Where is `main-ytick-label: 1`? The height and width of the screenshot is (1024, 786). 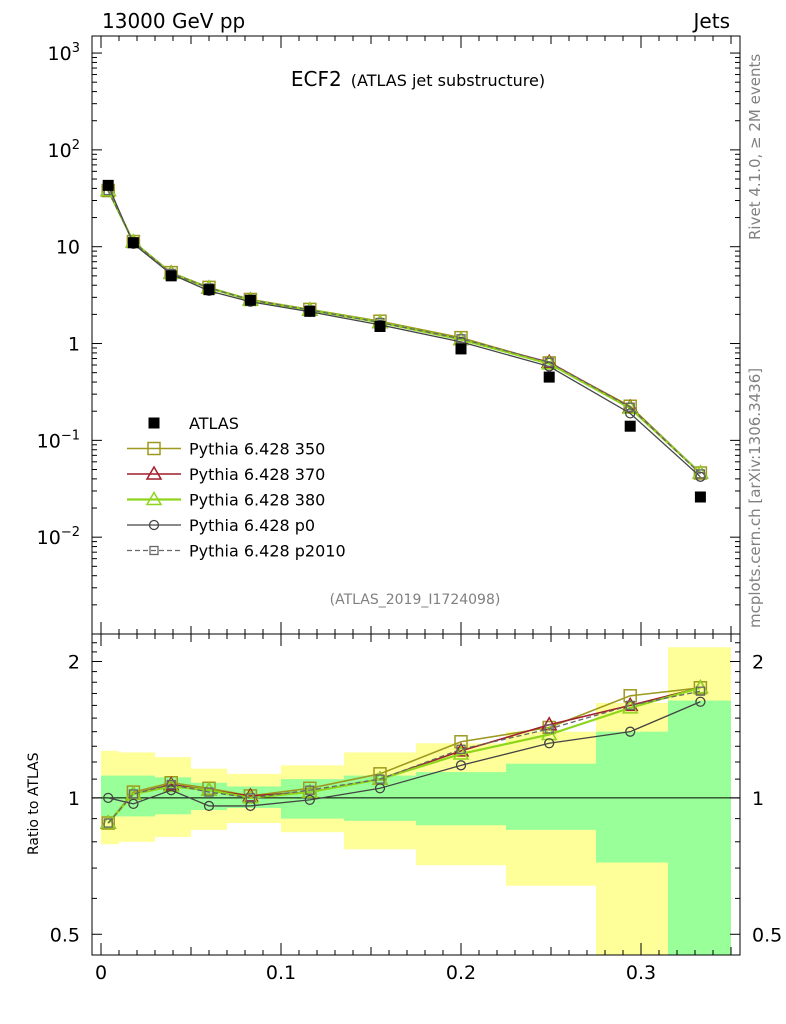 main-ytick-label: 1 is located at coordinates (74, 345).